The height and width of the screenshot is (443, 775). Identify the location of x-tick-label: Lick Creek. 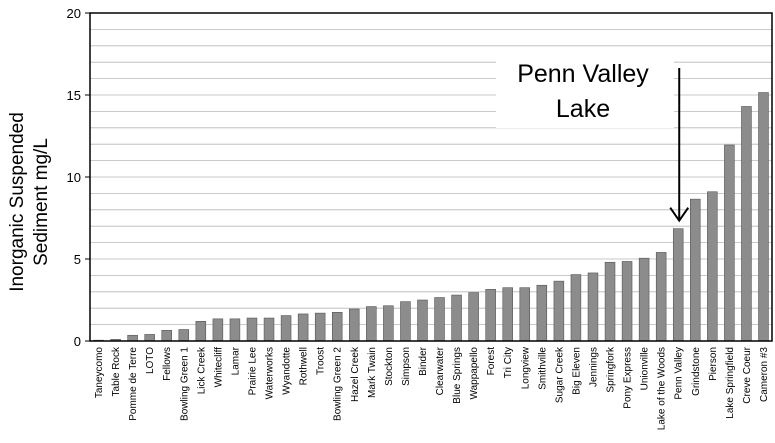
(201, 370).